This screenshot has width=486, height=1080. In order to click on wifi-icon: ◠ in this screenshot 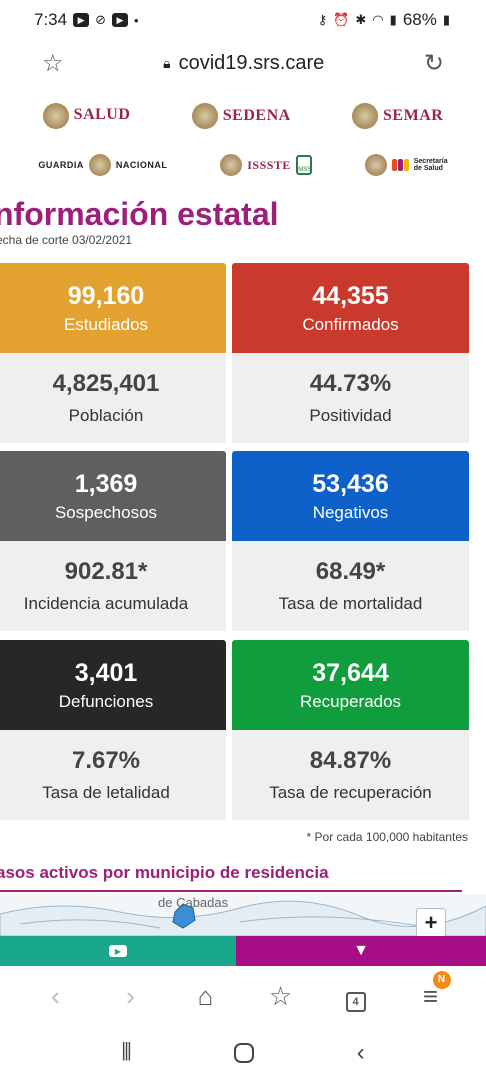, I will do `click(378, 19)`.